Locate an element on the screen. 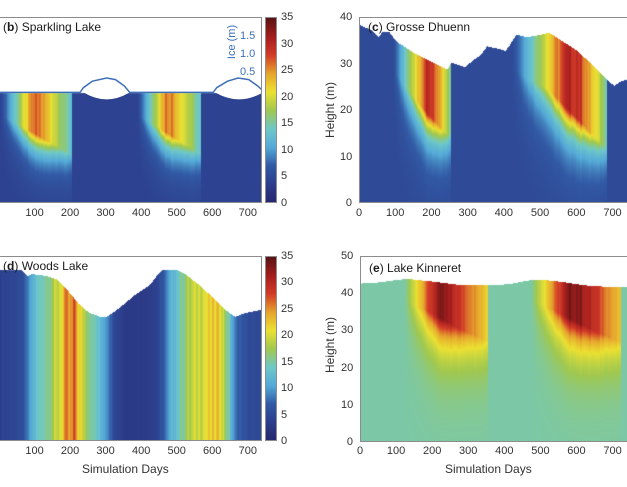 Image resolution: width=627 pixels, height=487 pixels. ice-tick-1-5: 1.5 is located at coordinates (248, 36).